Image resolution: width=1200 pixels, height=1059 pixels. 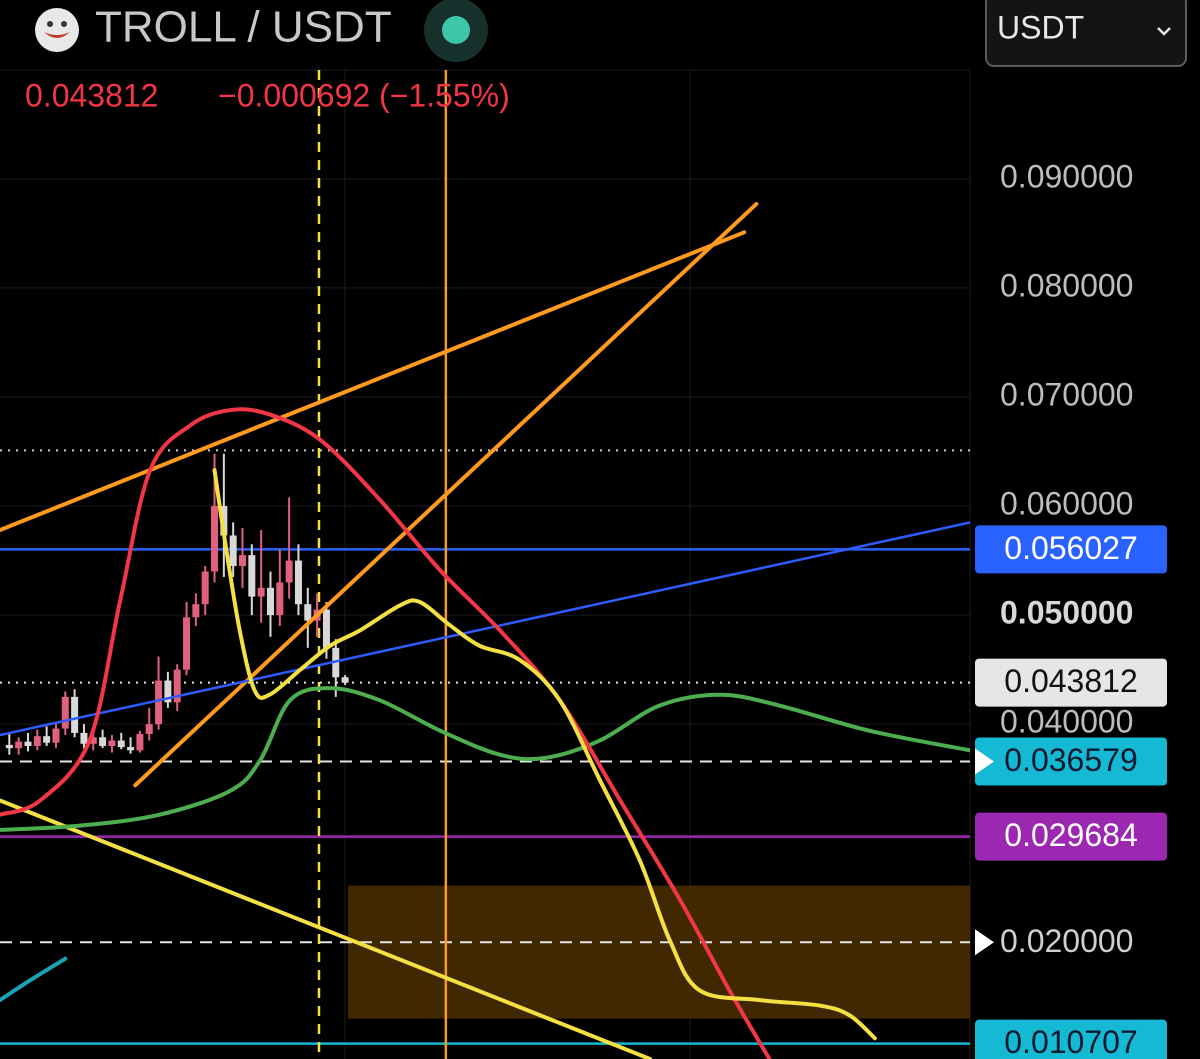 What do you see at coordinates (243, 27) in the screenshot?
I see `symbol-title: TROLL / USDT` at bounding box center [243, 27].